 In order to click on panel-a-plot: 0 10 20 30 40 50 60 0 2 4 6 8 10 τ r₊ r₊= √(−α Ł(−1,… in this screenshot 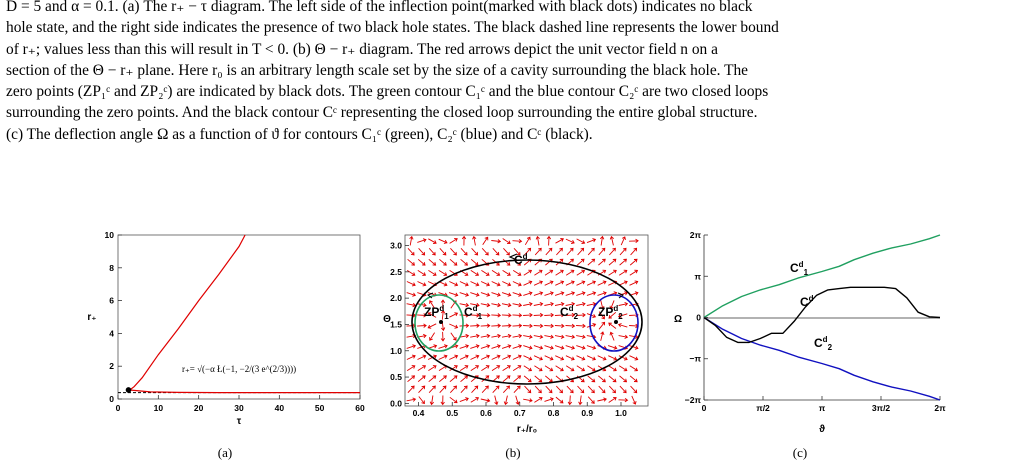, I will do `click(226, 345)`.